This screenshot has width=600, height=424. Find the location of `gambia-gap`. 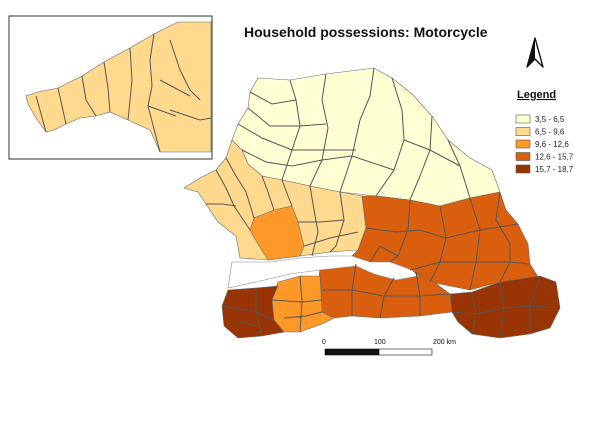

gambia-gap is located at coordinates (323, 272).